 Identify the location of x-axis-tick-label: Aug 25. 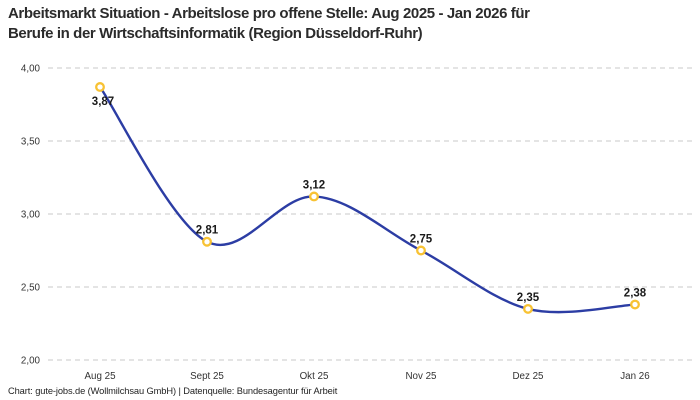
(100, 376).